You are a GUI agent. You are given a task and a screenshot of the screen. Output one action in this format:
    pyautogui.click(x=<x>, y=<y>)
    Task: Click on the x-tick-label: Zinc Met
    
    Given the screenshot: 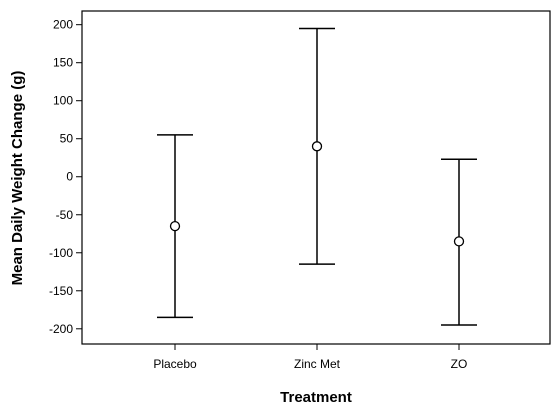 What is the action you would take?
    pyautogui.click(x=317, y=364)
    